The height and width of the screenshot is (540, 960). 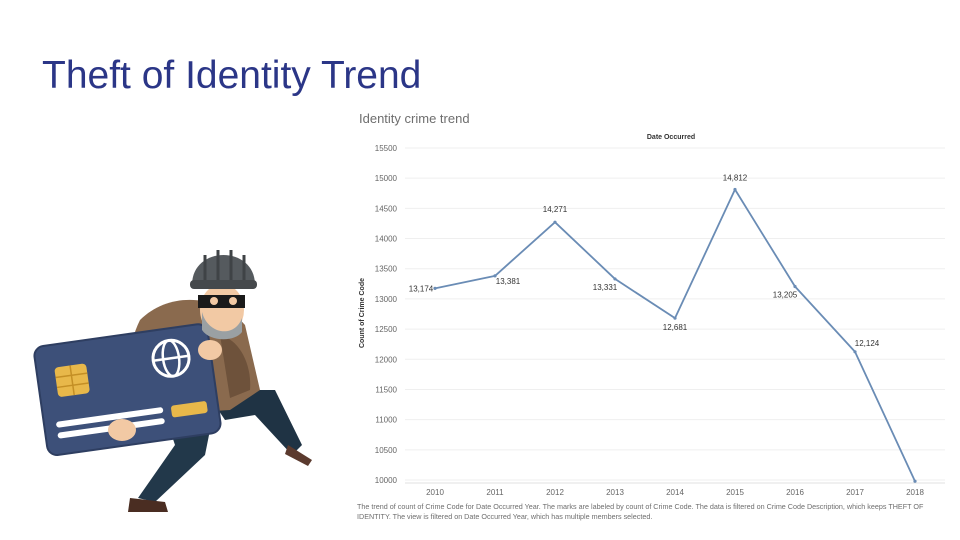 What do you see at coordinates (555, 209) in the screenshot?
I see `data-label: 14,271` at bounding box center [555, 209].